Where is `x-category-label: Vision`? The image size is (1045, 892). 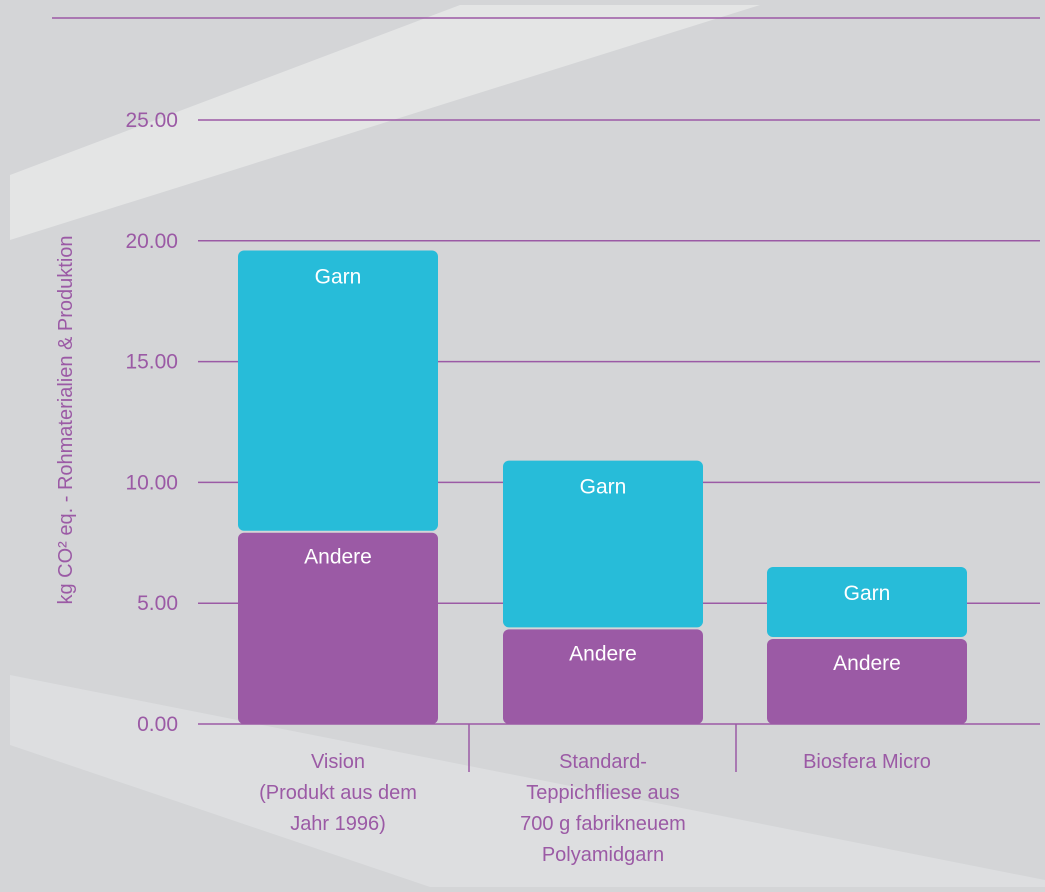
x-category-label: Vision is located at coordinates (338, 762).